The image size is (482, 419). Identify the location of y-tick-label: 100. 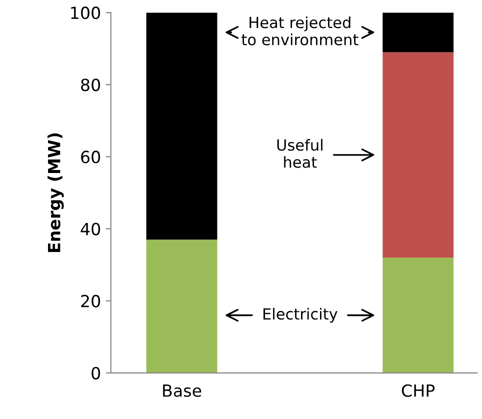
(85, 13).